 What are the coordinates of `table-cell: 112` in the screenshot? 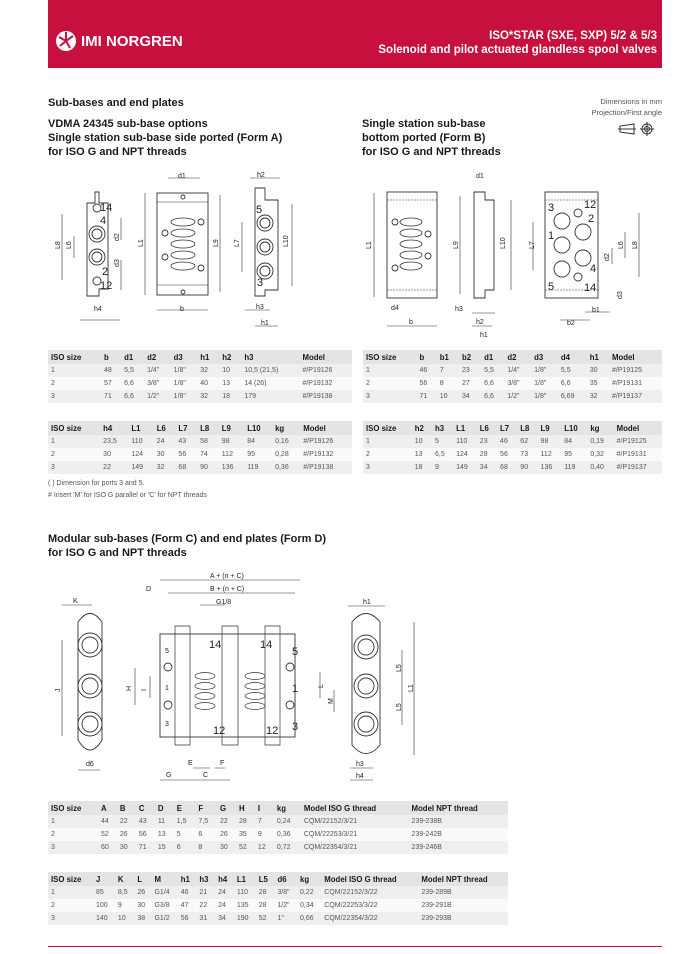 It's located at (231, 454).